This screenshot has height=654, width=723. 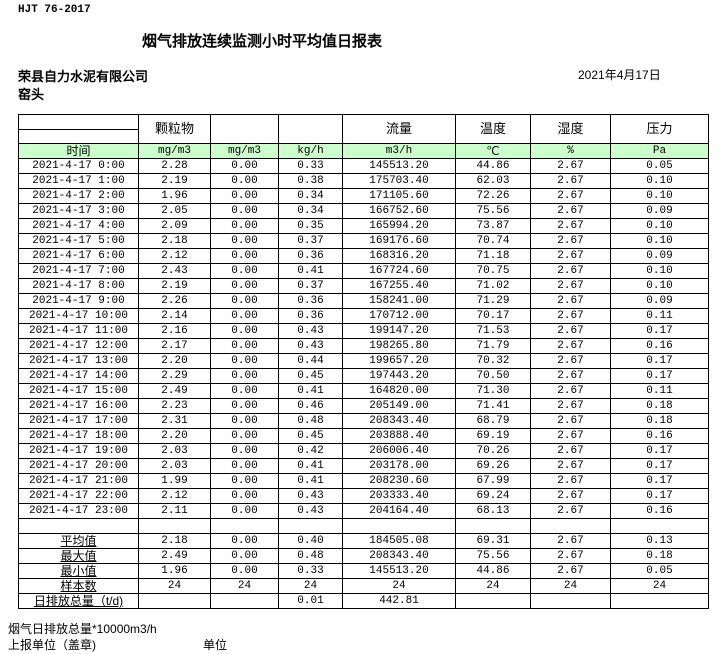 I want to click on table-row-cell: 0.44, so click(x=310, y=361).